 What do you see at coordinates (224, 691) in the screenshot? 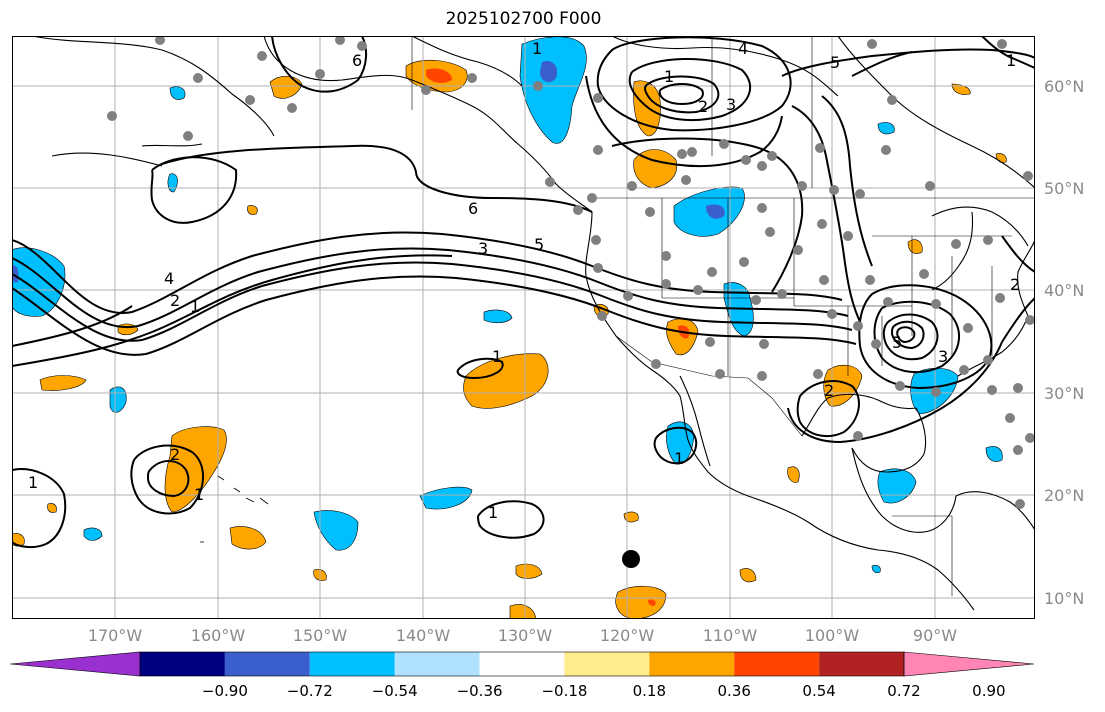
I see `colorbar-tick-label: −0.90` at bounding box center [224, 691].